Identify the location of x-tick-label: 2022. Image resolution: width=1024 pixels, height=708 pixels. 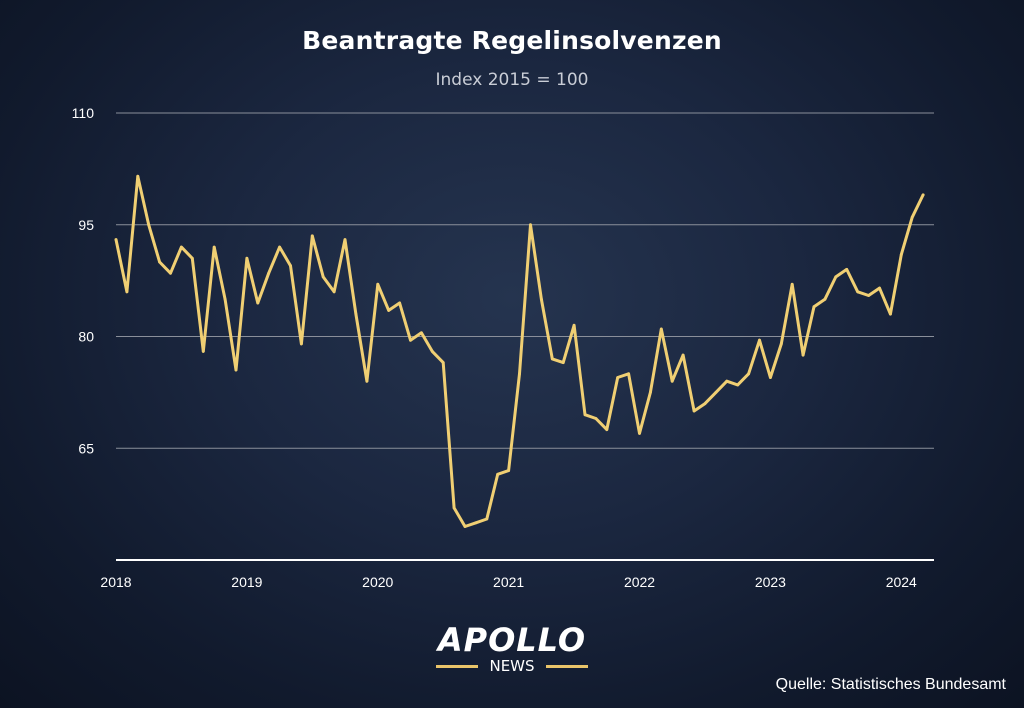
(639, 582).